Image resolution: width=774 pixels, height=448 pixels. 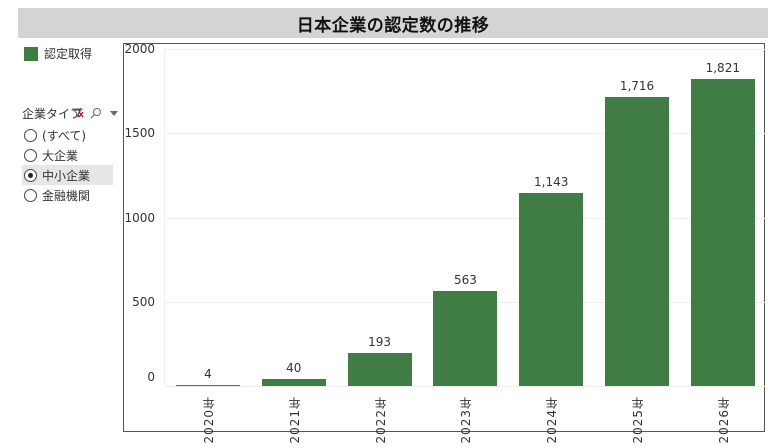 What do you see at coordinates (151, 377) in the screenshot?
I see `y-axis-tick-label: 0` at bounding box center [151, 377].